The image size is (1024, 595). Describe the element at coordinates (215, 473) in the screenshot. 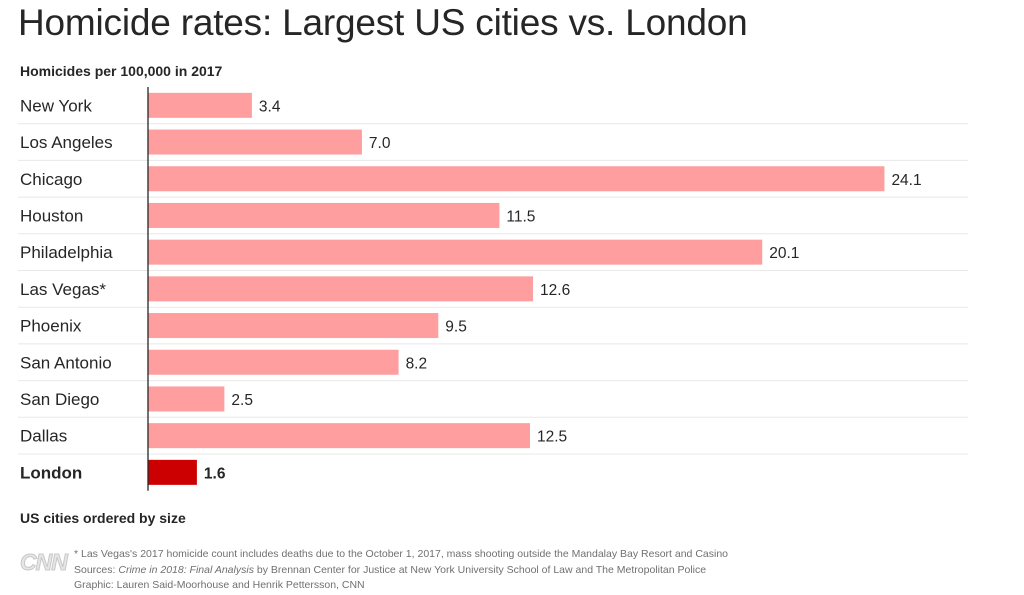

I see `value-label-london: 1.6` at that location.